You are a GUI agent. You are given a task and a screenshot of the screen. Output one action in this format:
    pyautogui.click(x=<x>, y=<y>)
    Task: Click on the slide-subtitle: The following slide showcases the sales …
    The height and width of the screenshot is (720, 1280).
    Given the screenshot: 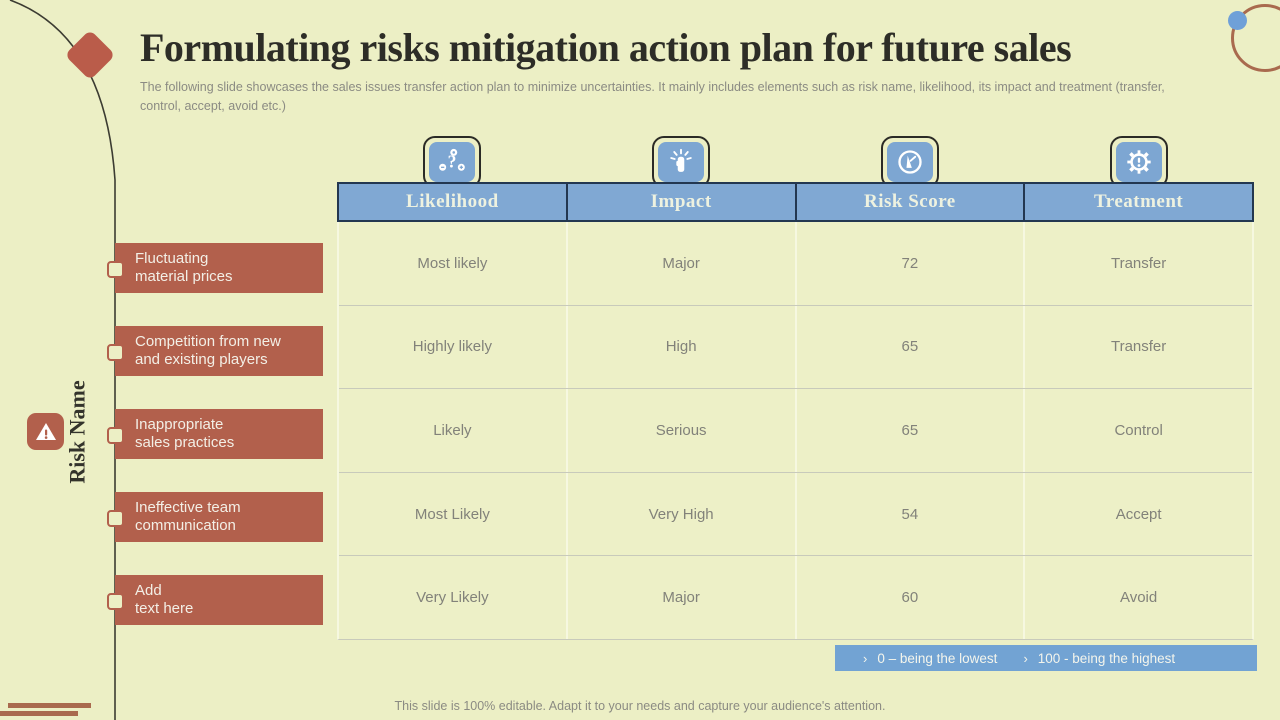 What is the action you would take?
    pyautogui.click(x=652, y=97)
    